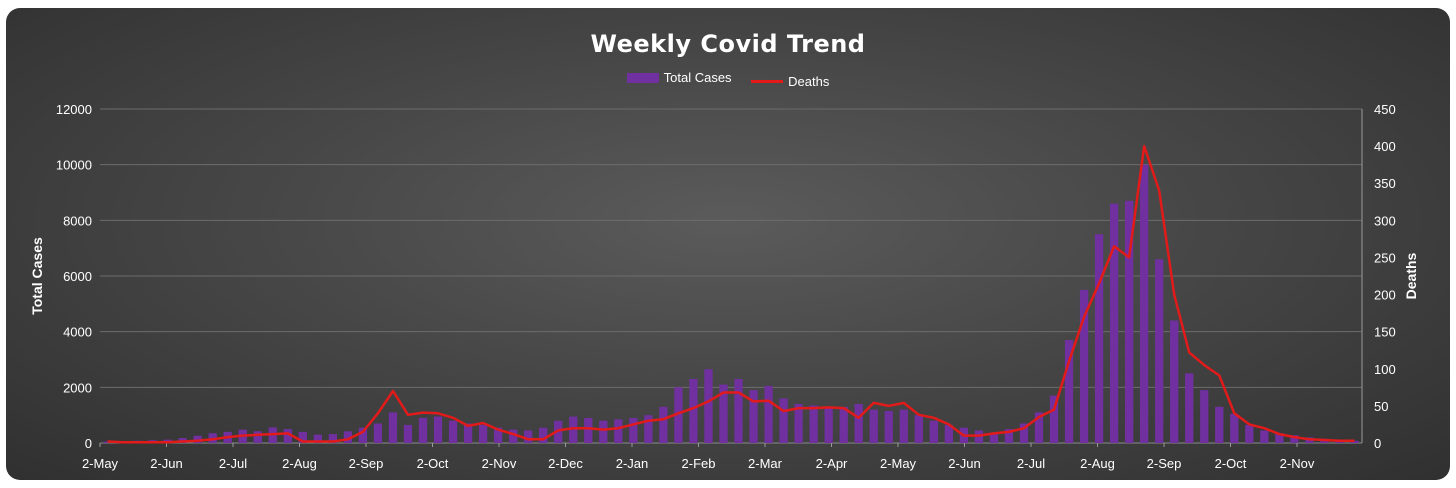  Describe the element at coordinates (1377, 443) in the screenshot. I see `y2-tick-label: 0` at that location.